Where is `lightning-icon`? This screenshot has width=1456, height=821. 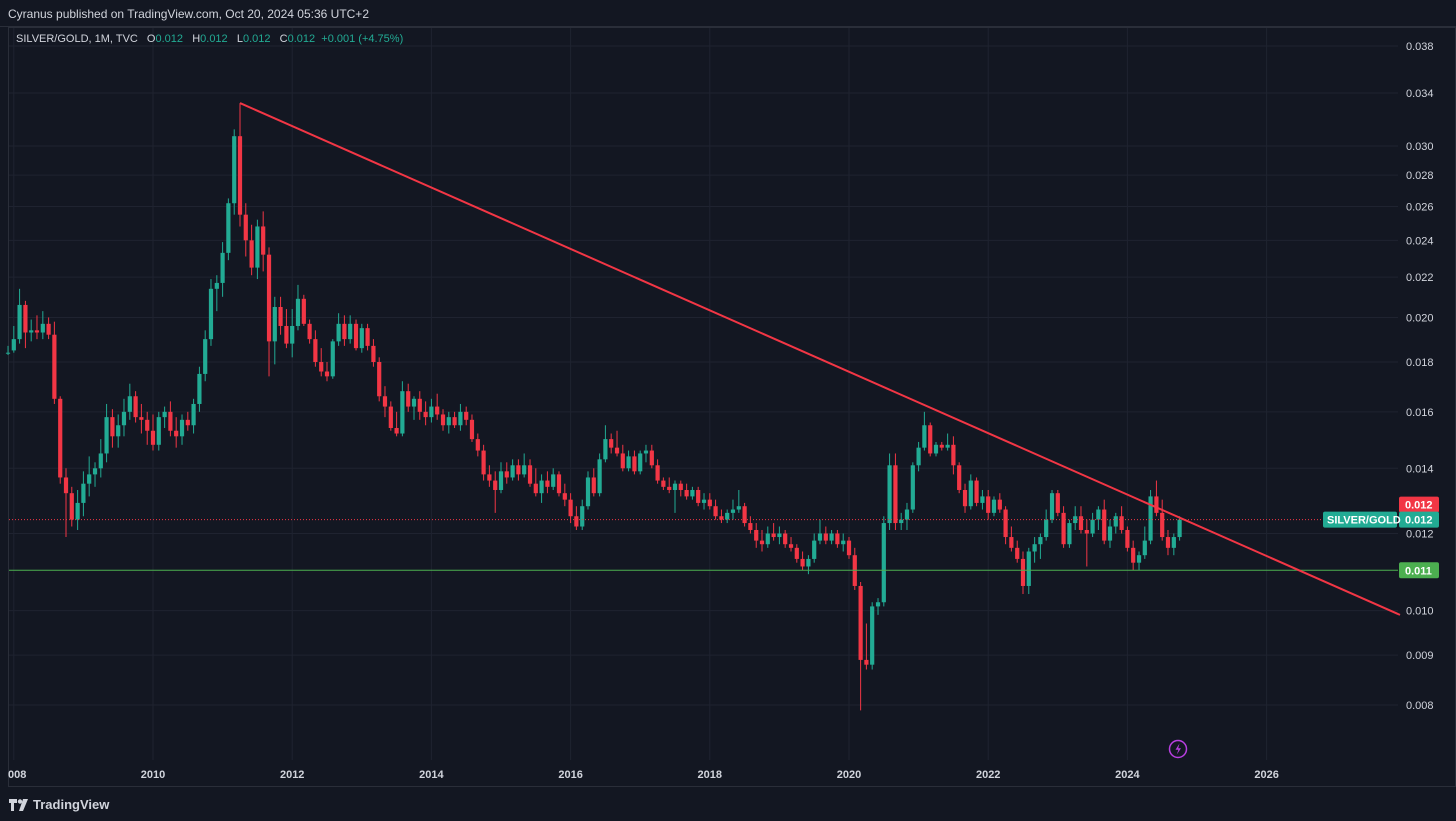 lightning-icon is located at coordinates (1178, 749).